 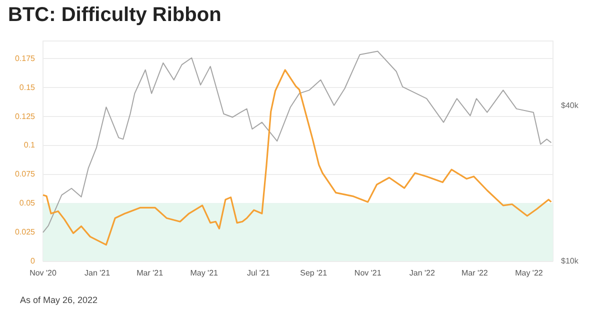 What do you see at coordinates (27, 87) in the screenshot?
I see `y-tick-label: 0.15` at bounding box center [27, 87].